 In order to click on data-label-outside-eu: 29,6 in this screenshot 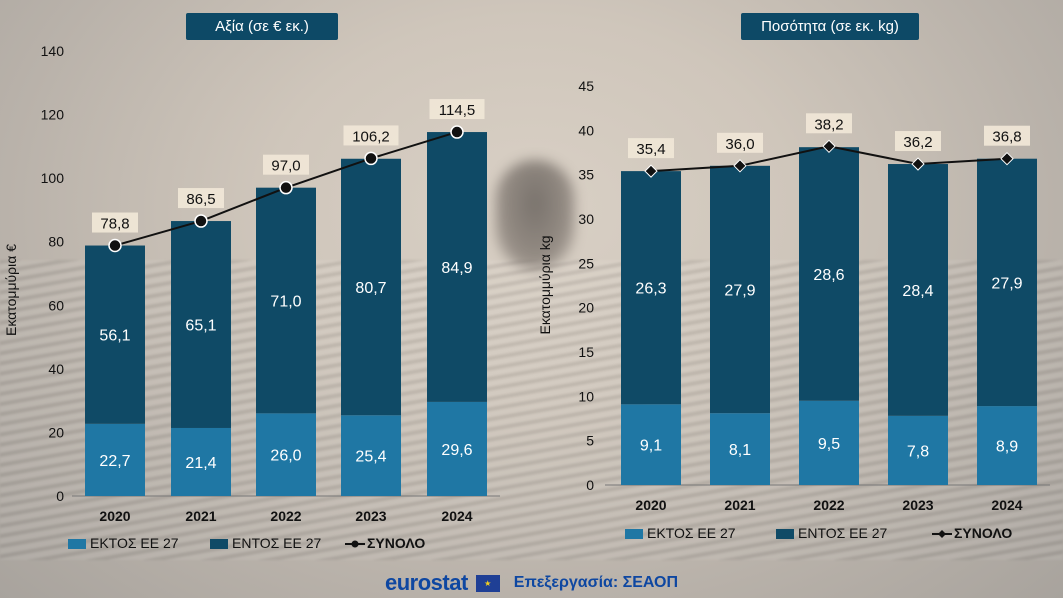, I will do `click(456, 450)`.